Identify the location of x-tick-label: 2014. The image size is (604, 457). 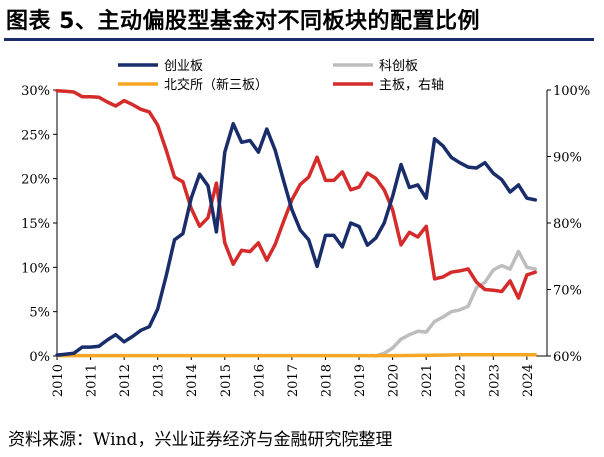
(192, 380).